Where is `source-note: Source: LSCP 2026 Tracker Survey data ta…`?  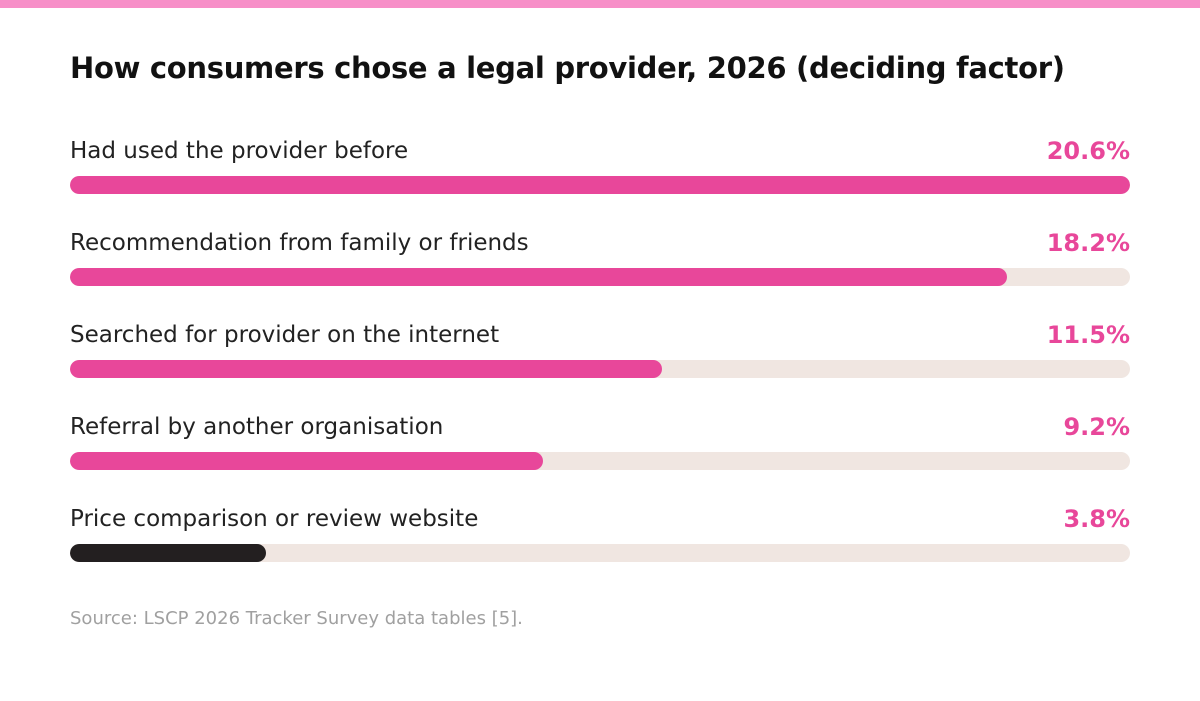 source-note: Source: LSCP 2026 Tracker Survey data ta… is located at coordinates (296, 618).